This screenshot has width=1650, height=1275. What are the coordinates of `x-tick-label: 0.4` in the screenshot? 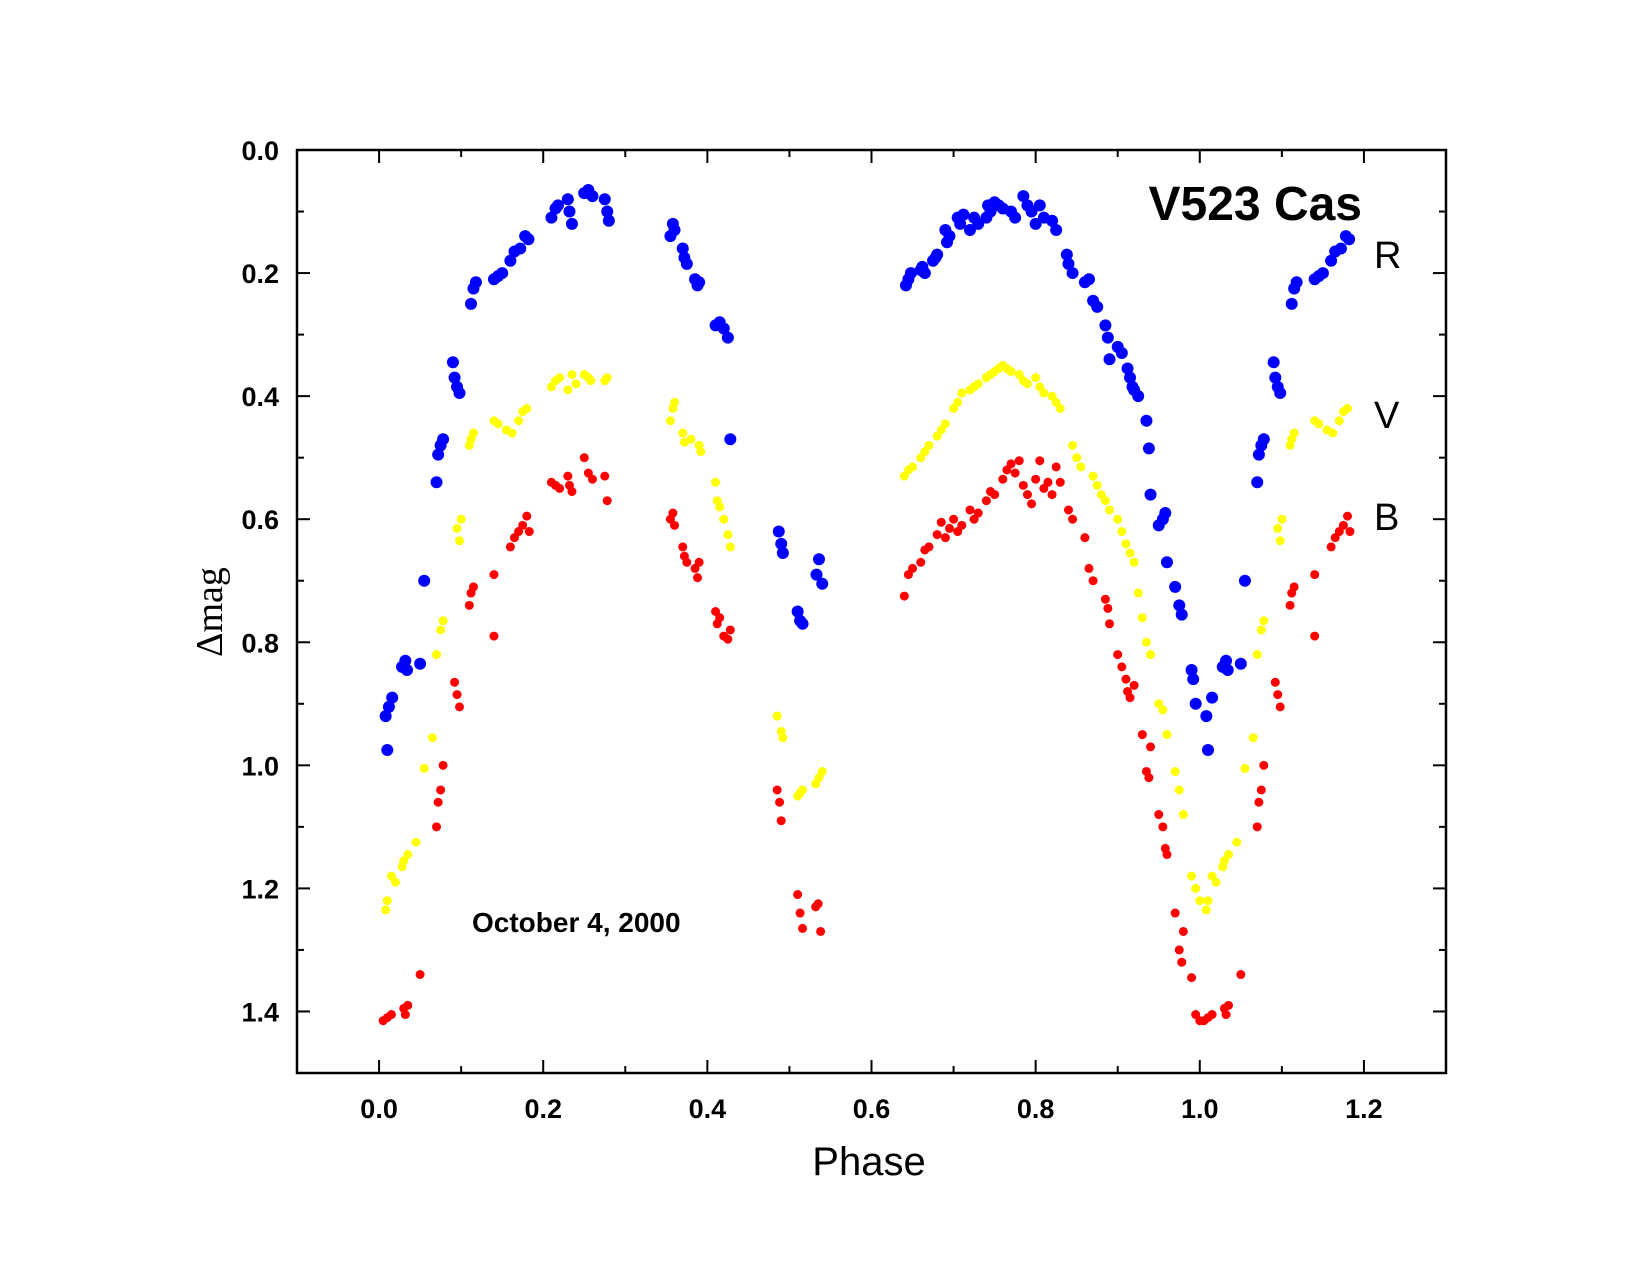 It's located at (708, 1109).